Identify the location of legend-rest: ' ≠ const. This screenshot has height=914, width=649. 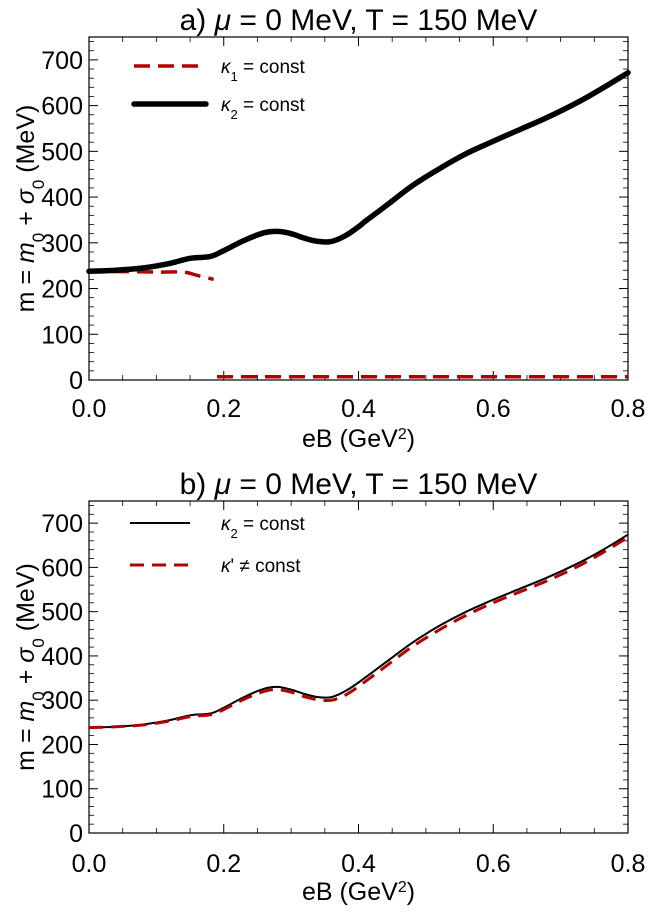
(266, 566).